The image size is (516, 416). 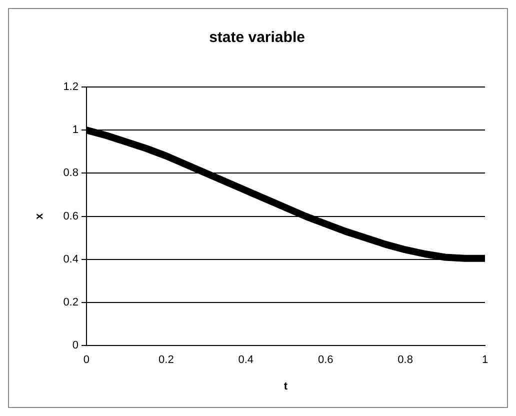 I want to click on y-tick-label: 0.6, so click(x=70, y=216).